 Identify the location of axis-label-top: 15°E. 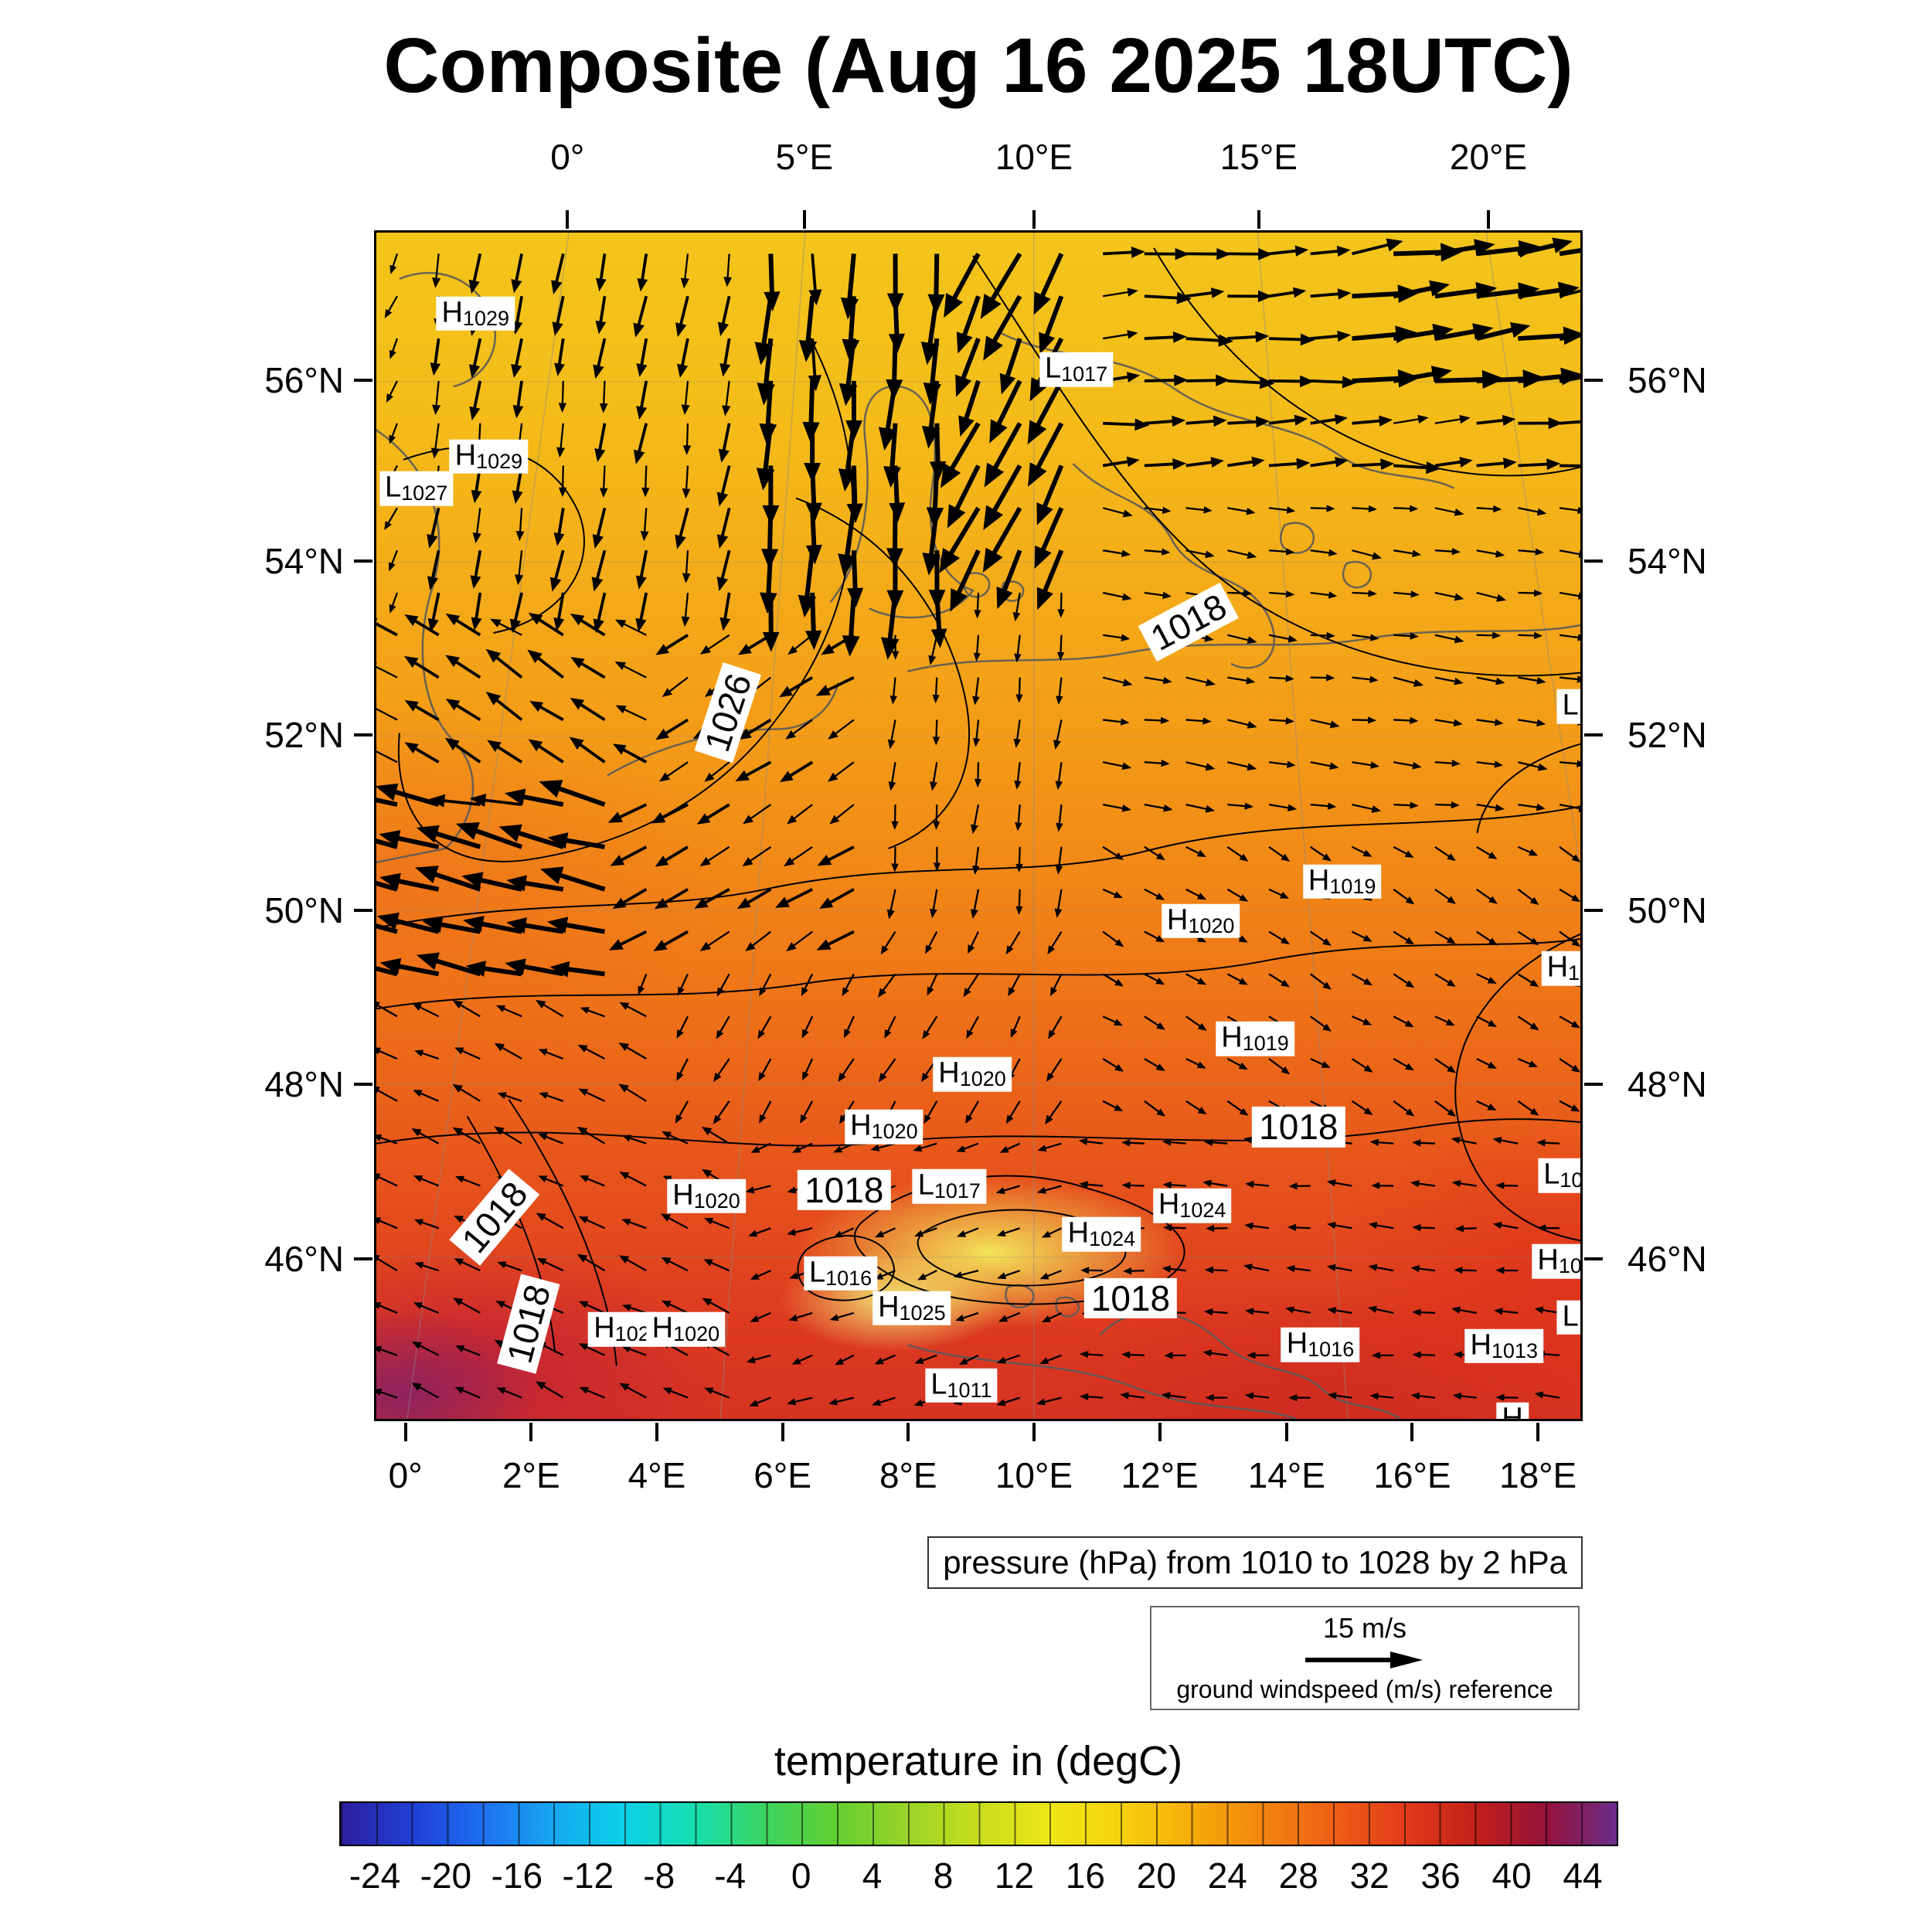
(1258, 157).